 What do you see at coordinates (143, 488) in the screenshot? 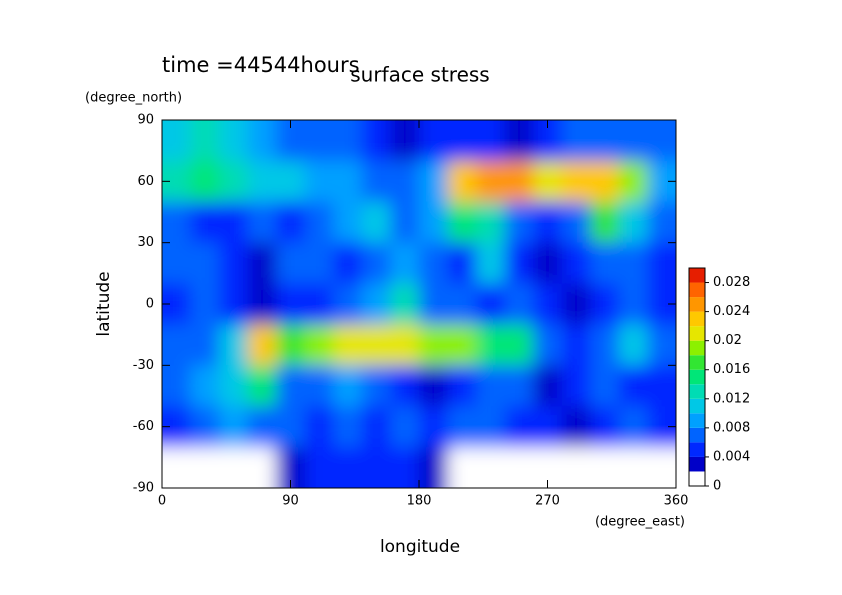
I see `y-tick-label: -90` at bounding box center [143, 488].